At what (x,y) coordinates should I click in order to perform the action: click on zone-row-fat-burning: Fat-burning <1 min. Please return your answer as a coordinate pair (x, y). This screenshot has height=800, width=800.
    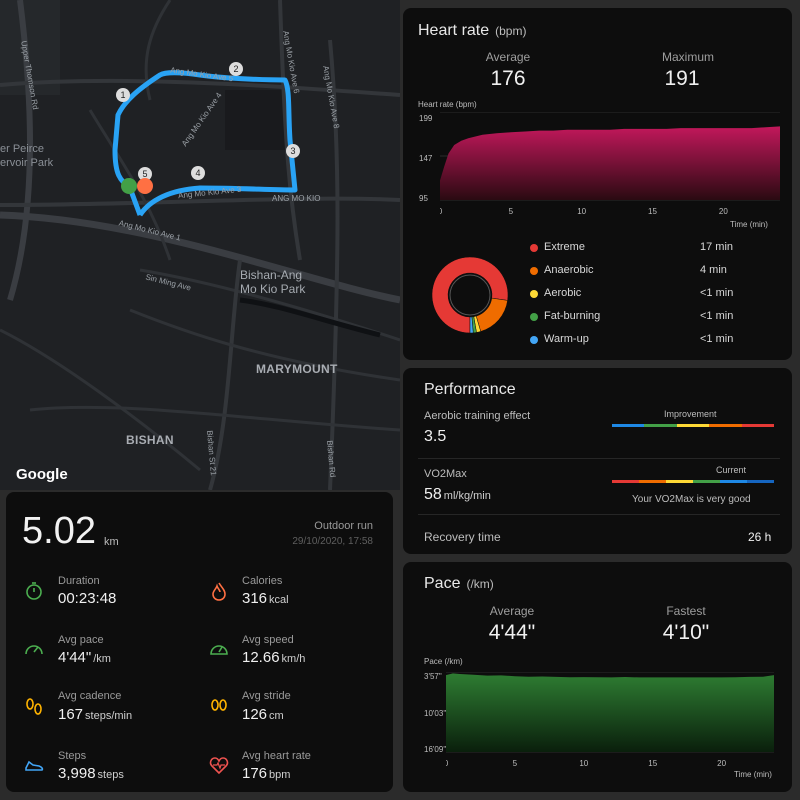
    Looking at the image, I should click on (645, 319).